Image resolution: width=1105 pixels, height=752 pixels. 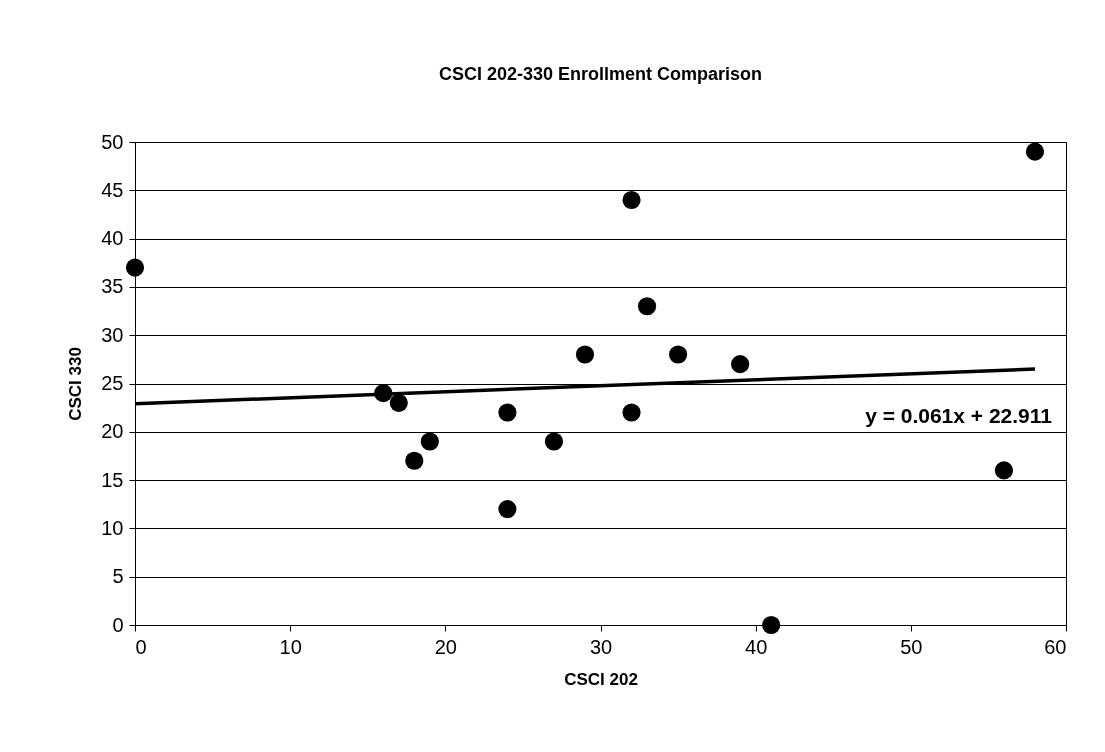 I want to click on y-tick-label: 10, so click(x=112, y=527).